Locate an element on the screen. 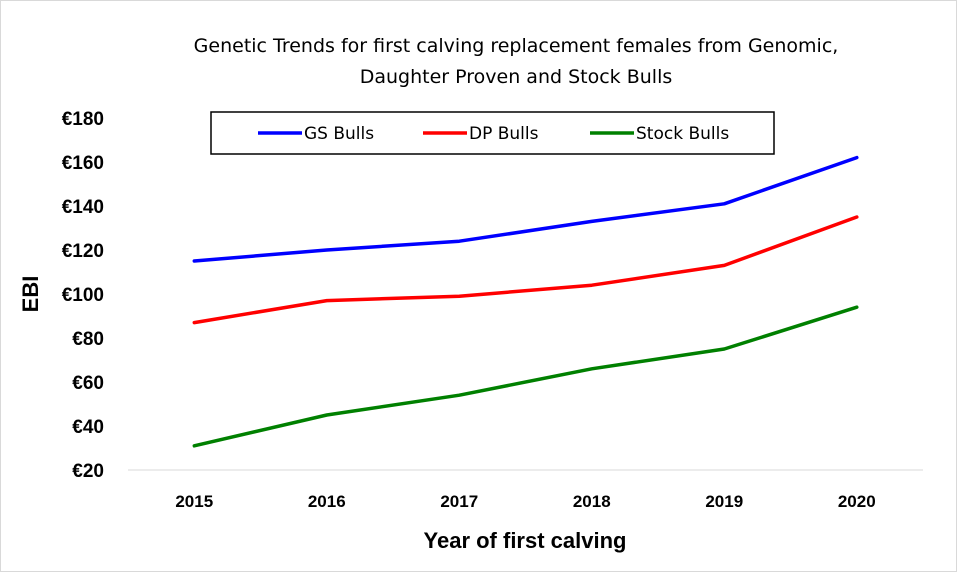  x-tick-label: 2020 is located at coordinates (857, 501).